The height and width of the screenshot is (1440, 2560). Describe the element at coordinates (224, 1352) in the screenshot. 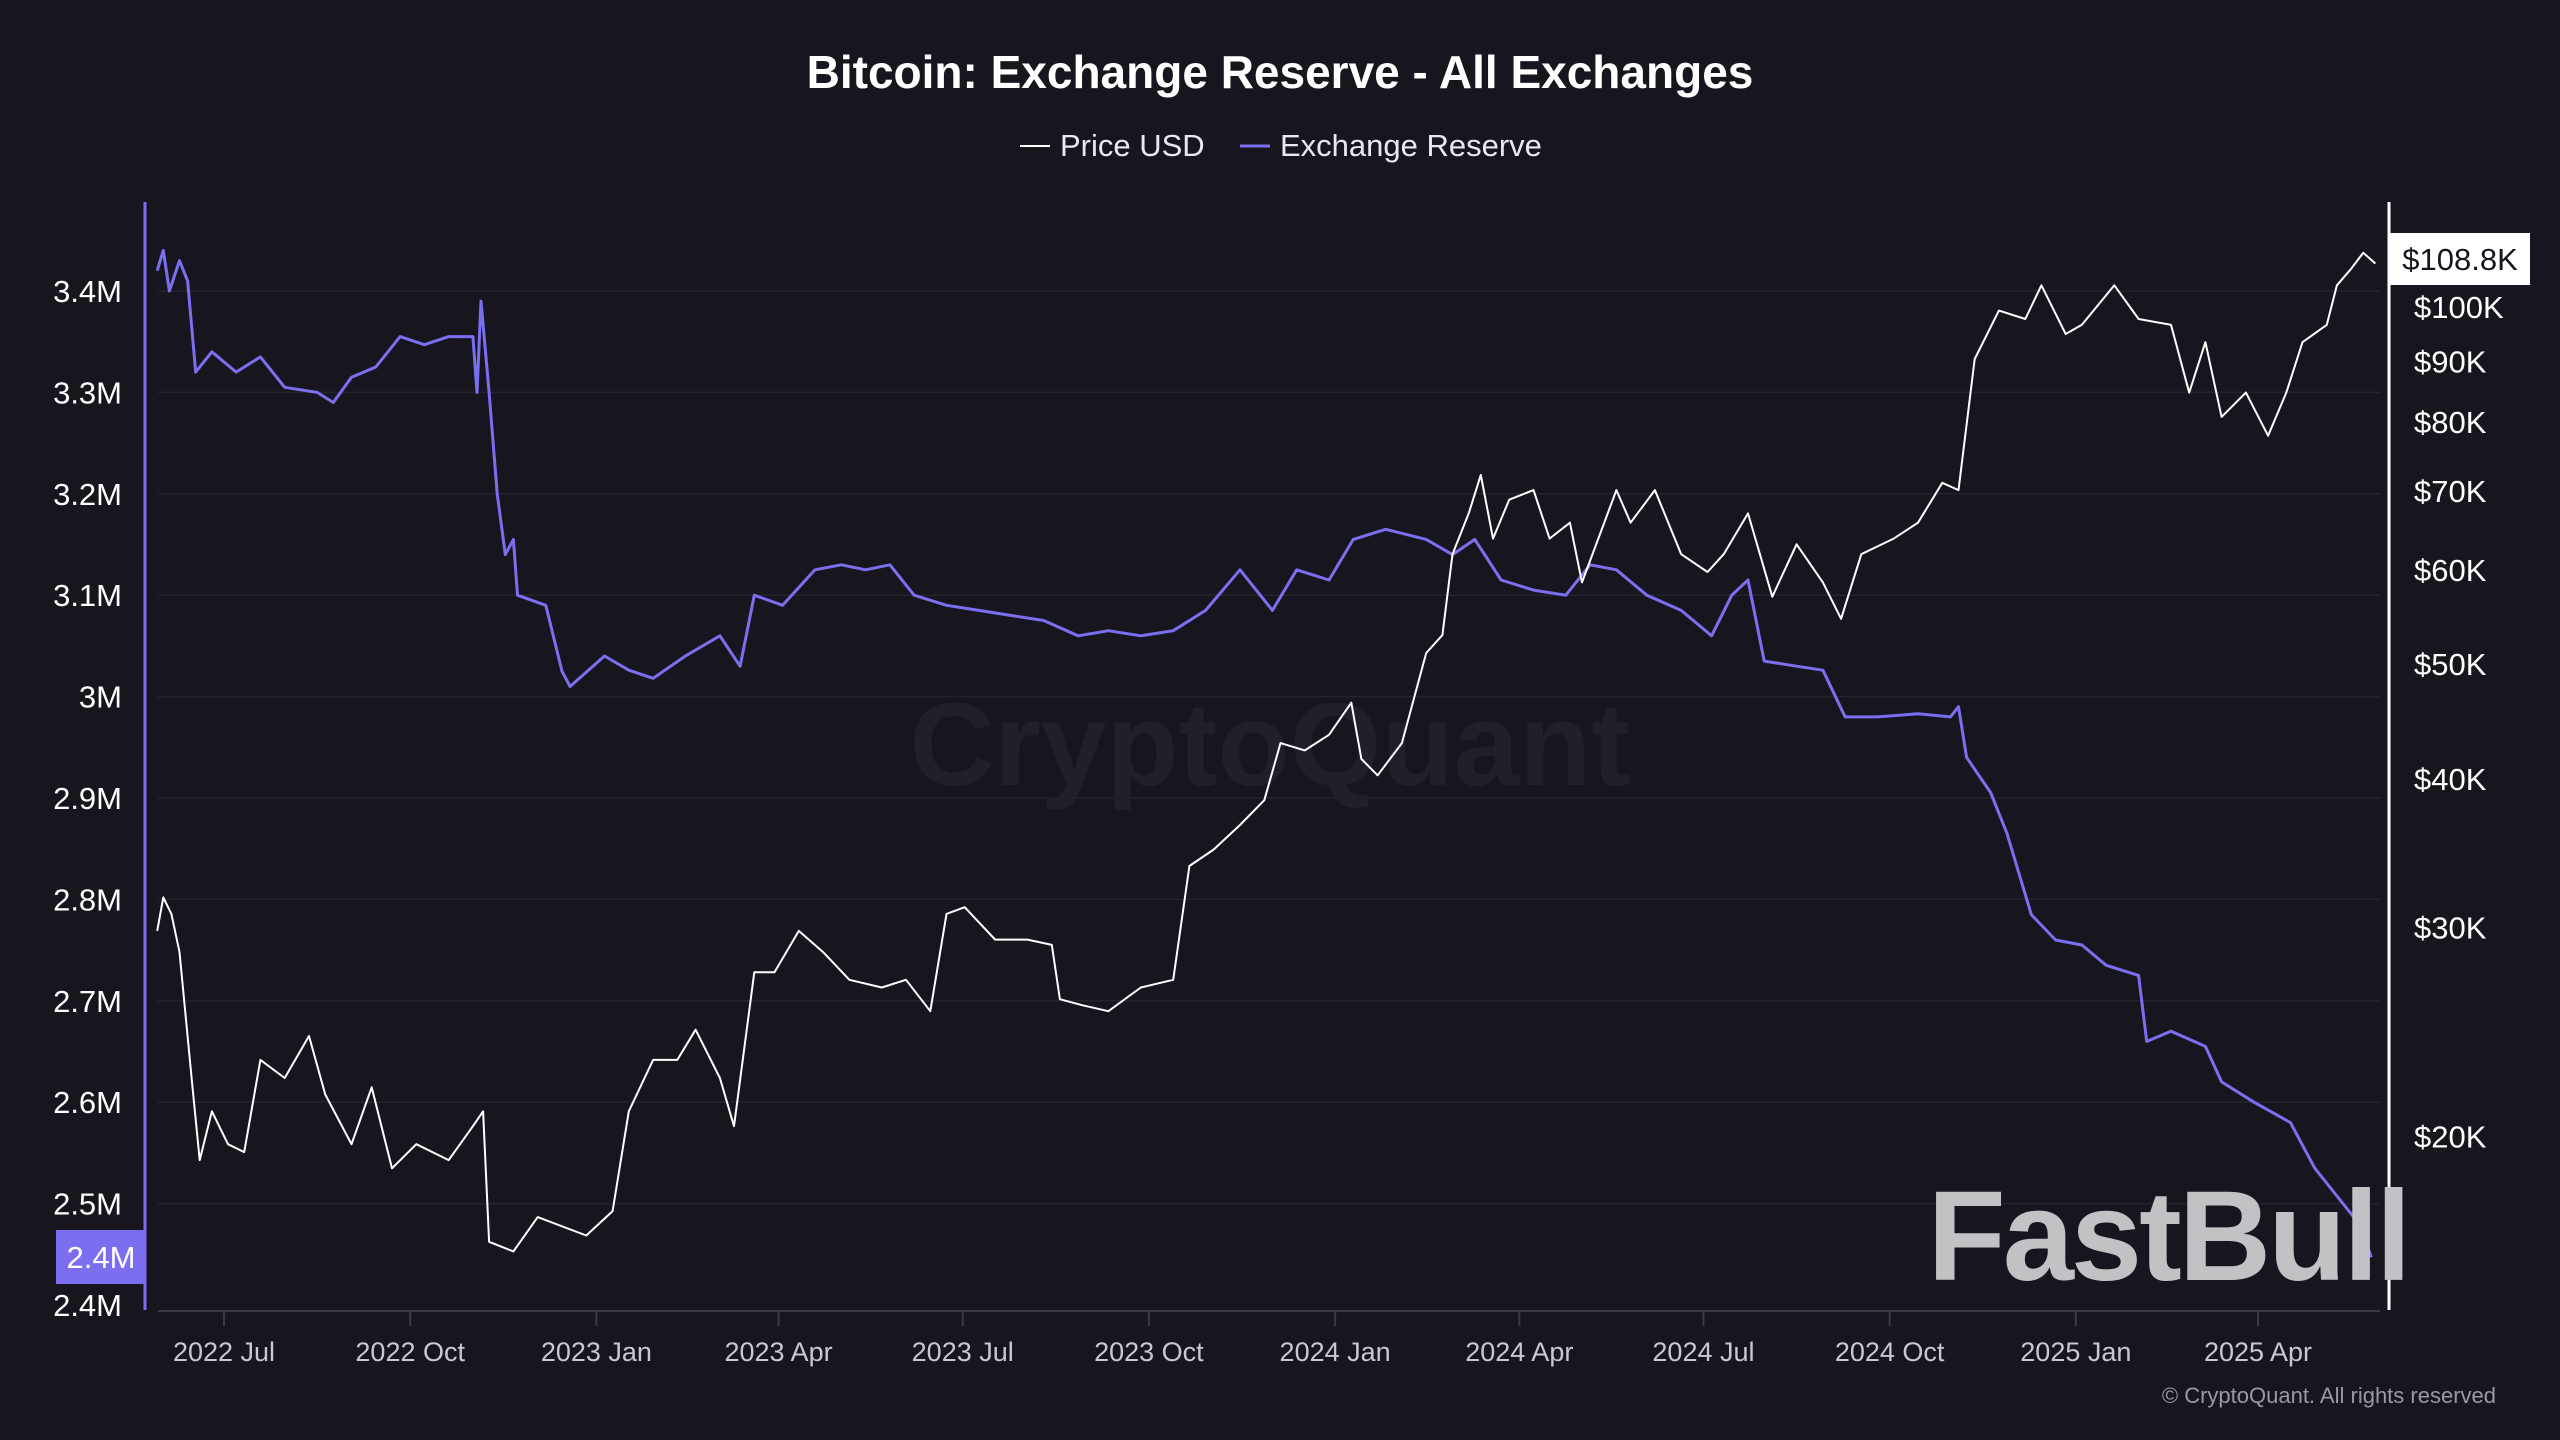

I see `x-tick-label: 2022 Jul` at that location.